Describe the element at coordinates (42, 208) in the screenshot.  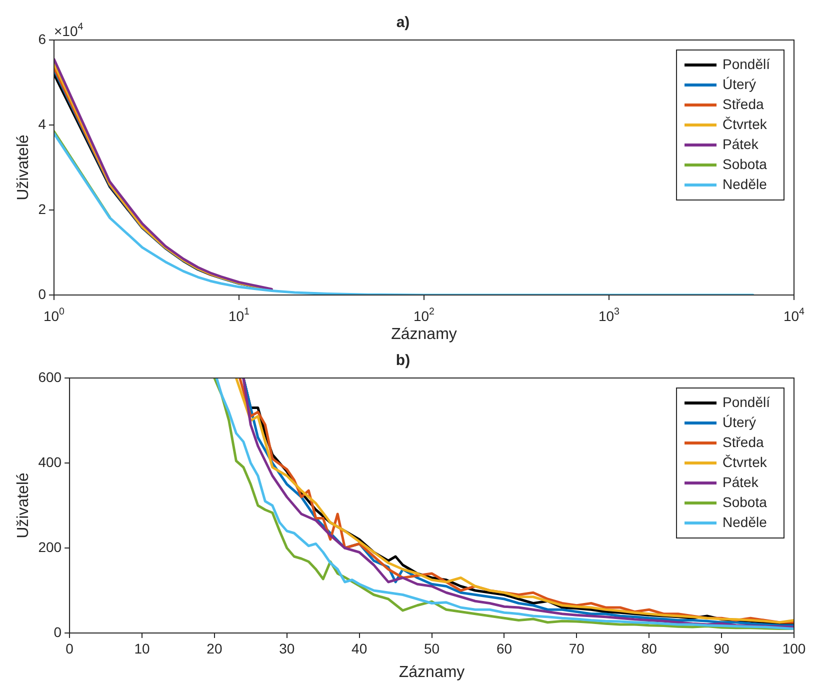
I see `y-tick-label: 2` at that location.